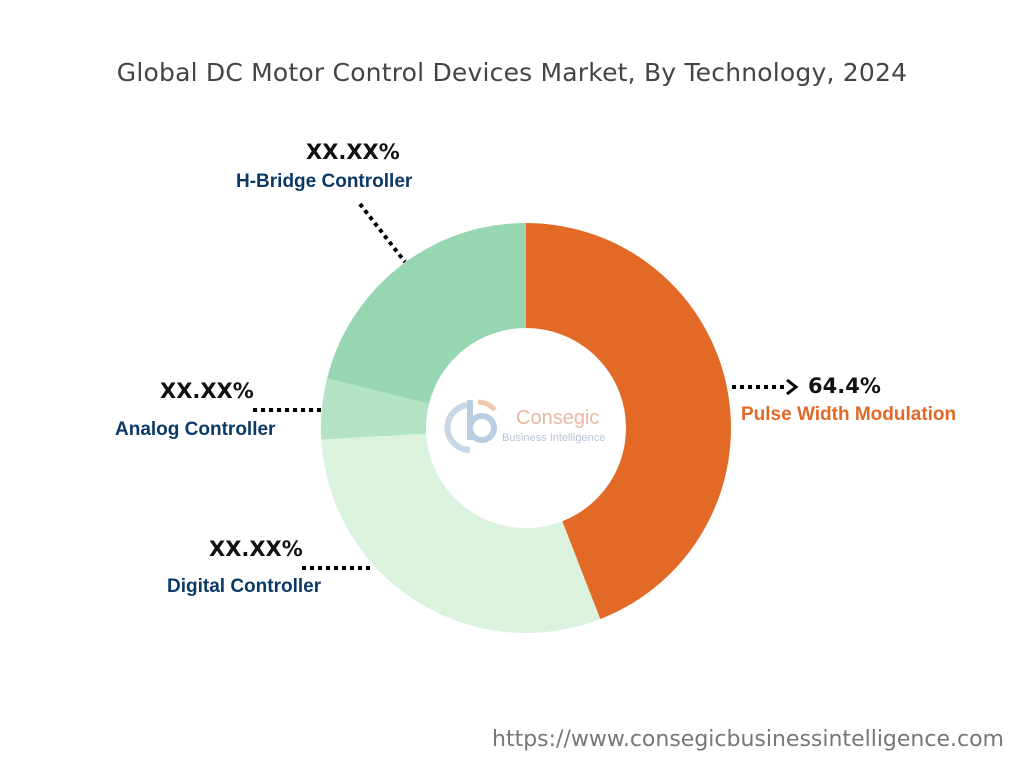 The image size is (1024, 768). I want to click on analog-pct: XX.XX%, so click(207, 391).